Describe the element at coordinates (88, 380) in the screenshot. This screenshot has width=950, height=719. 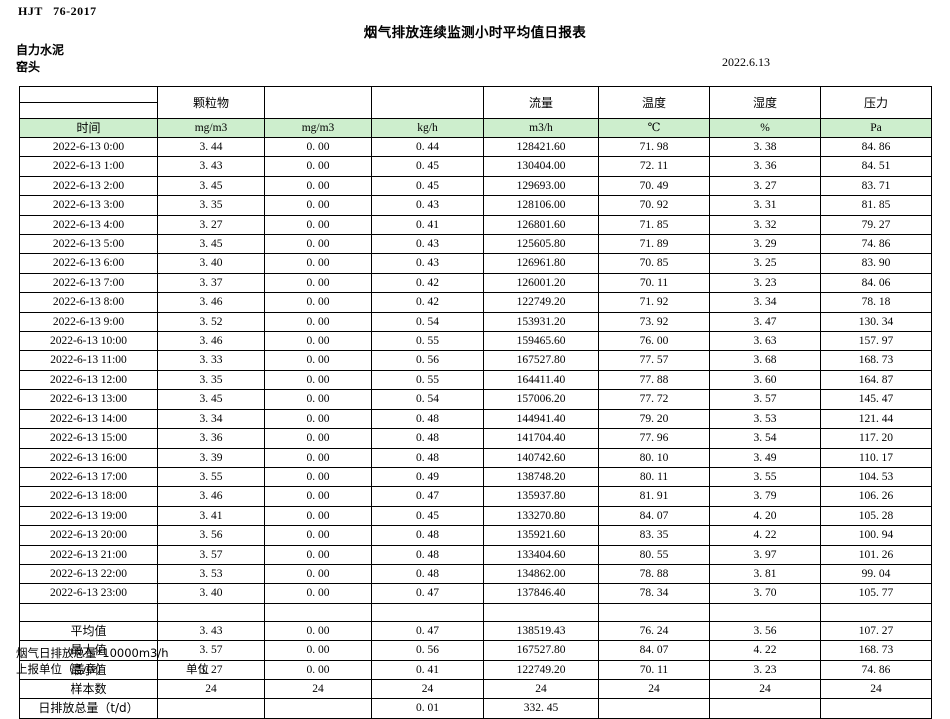
I see `cell-time: 2022-6-13 12:00` at that location.